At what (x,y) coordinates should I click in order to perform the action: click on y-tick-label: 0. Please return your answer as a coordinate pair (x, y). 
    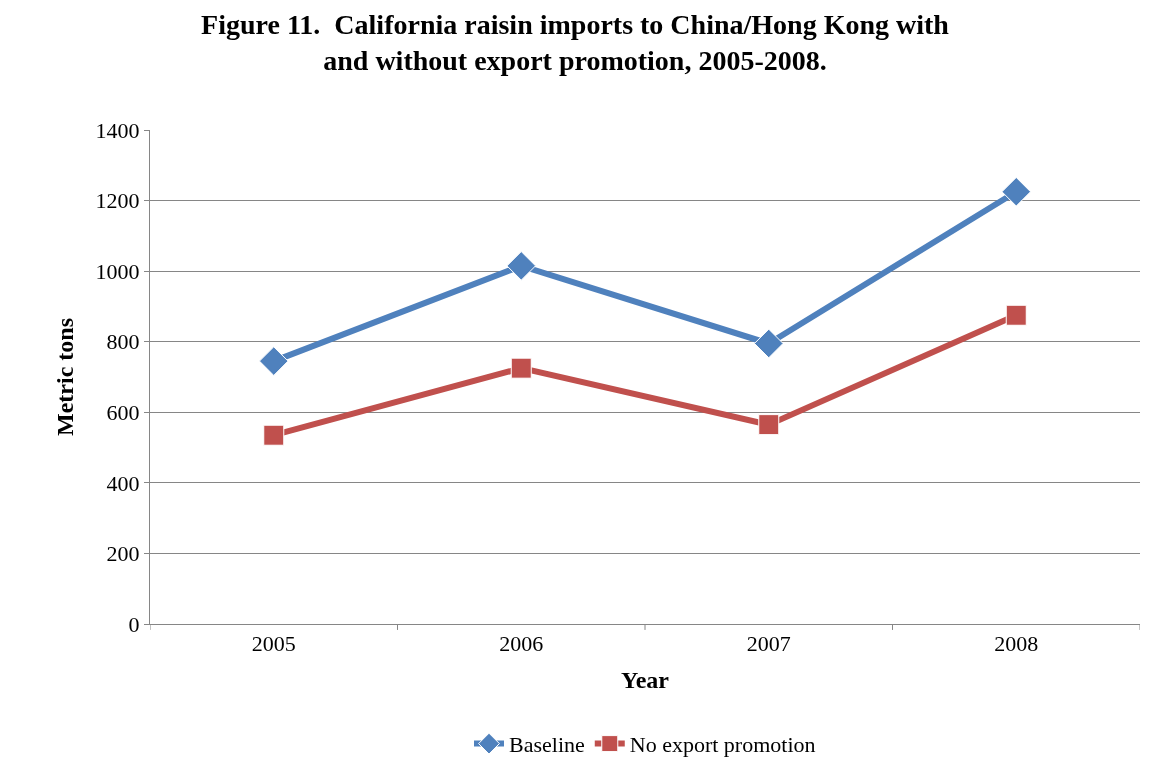
    Looking at the image, I should click on (134, 624).